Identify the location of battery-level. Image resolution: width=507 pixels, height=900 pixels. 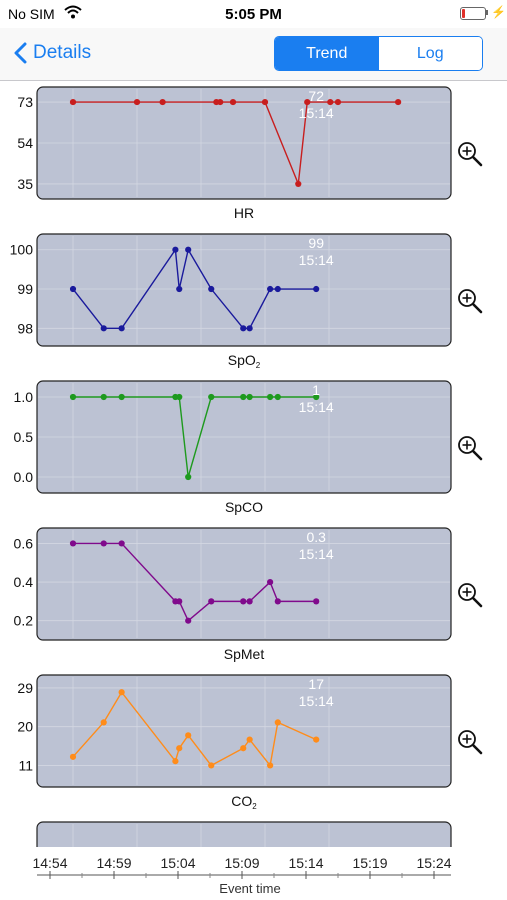
(463, 13).